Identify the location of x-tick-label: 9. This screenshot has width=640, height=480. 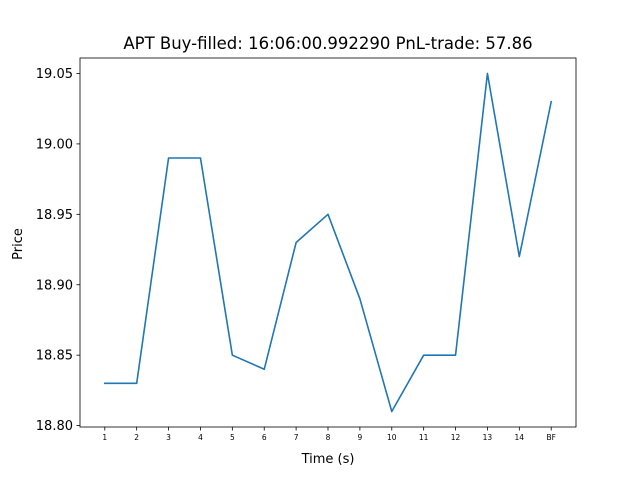
(359, 437).